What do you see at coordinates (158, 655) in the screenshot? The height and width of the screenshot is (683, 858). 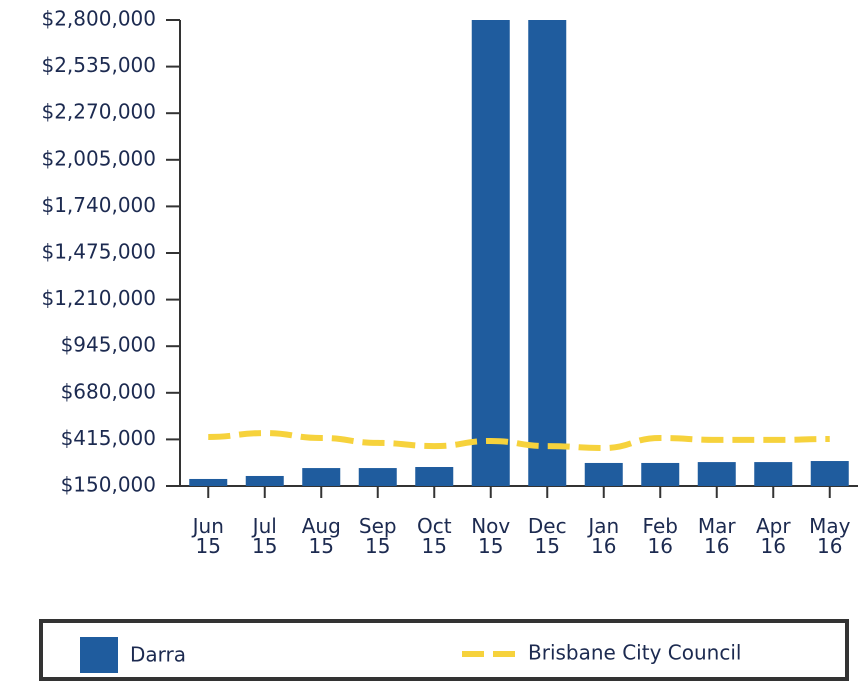 I see `legend-label: Darra` at bounding box center [158, 655].